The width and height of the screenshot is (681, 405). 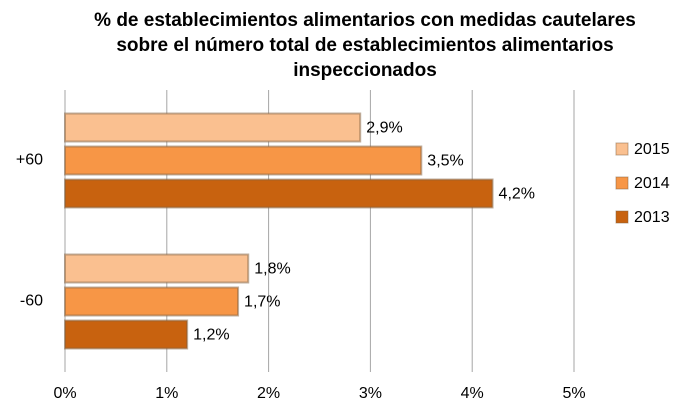 What do you see at coordinates (29, 160) in the screenshot?
I see `y-tick-label: +60` at bounding box center [29, 160].